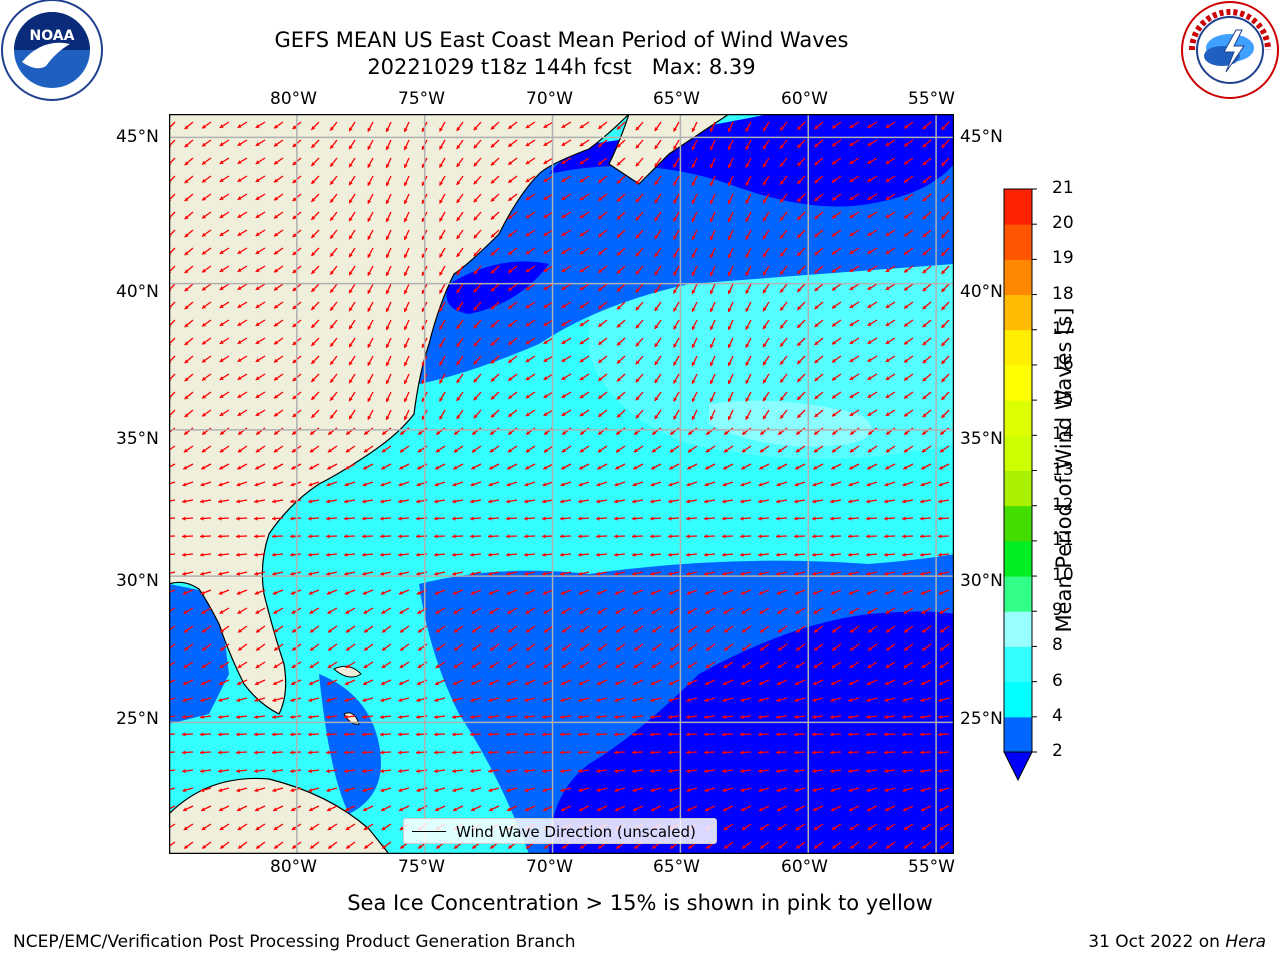  Describe the element at coordinates (1157, 942) in the screenshot. I see `footer-date-text: 31 Oct 2022 on` at that location.